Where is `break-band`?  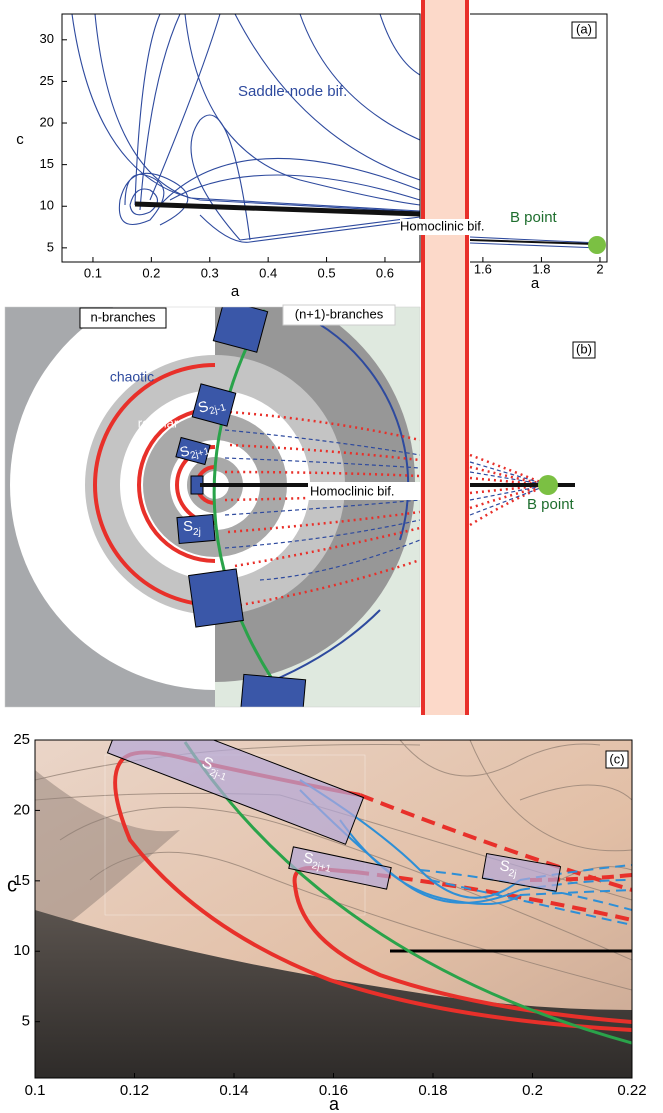
break-band is located at coordinates (445, 357).